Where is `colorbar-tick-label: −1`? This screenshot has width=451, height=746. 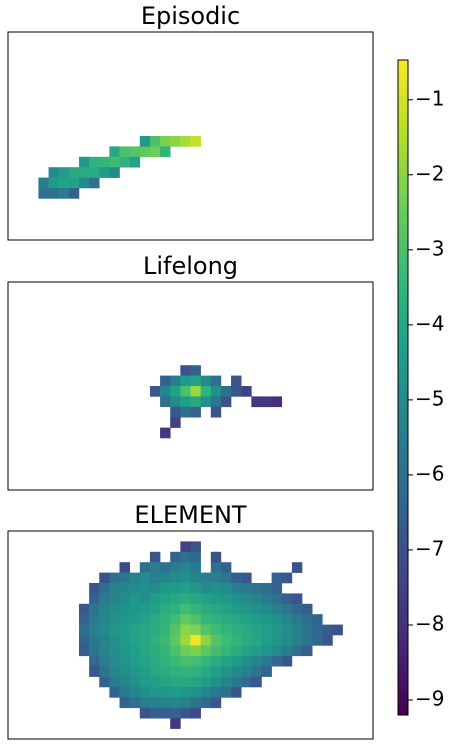
colorbar-tick-label: −1 is located at coordinates (429, 98).